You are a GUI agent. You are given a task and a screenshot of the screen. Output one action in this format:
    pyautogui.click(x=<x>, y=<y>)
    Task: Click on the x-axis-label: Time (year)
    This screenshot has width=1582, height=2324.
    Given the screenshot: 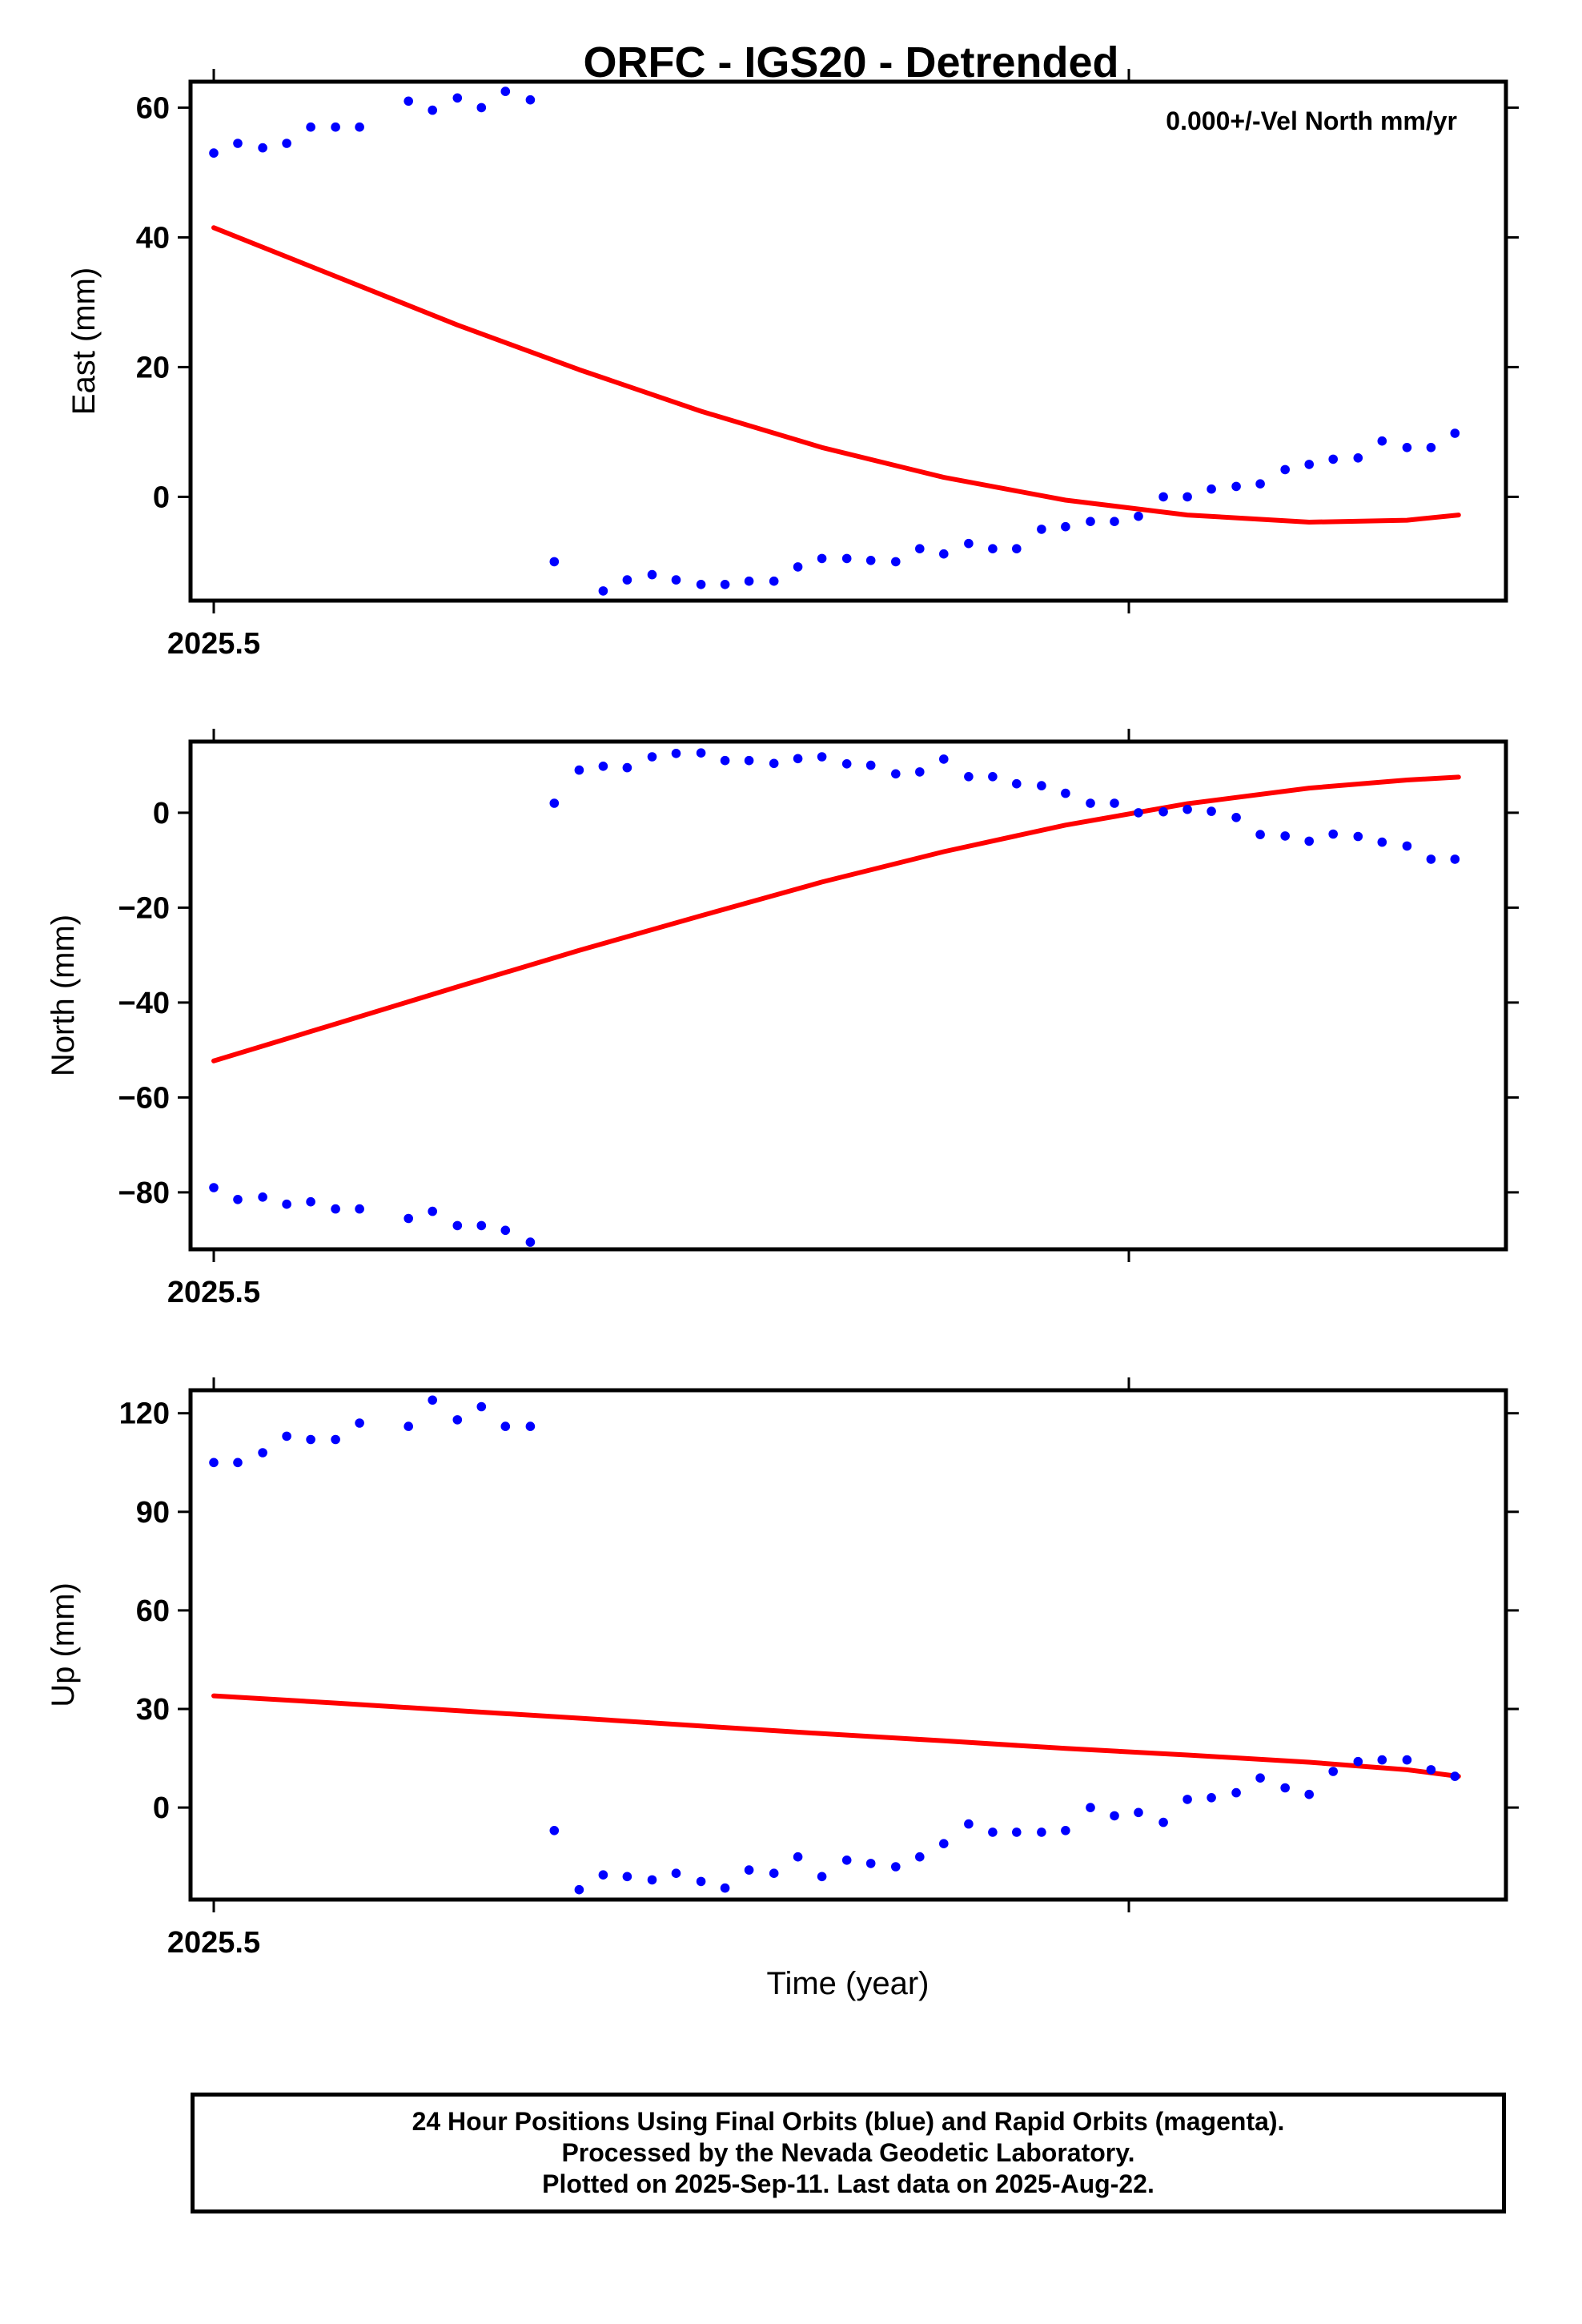 What is the action you would take?
    pyautogui.click(x=848, y=1983)
    